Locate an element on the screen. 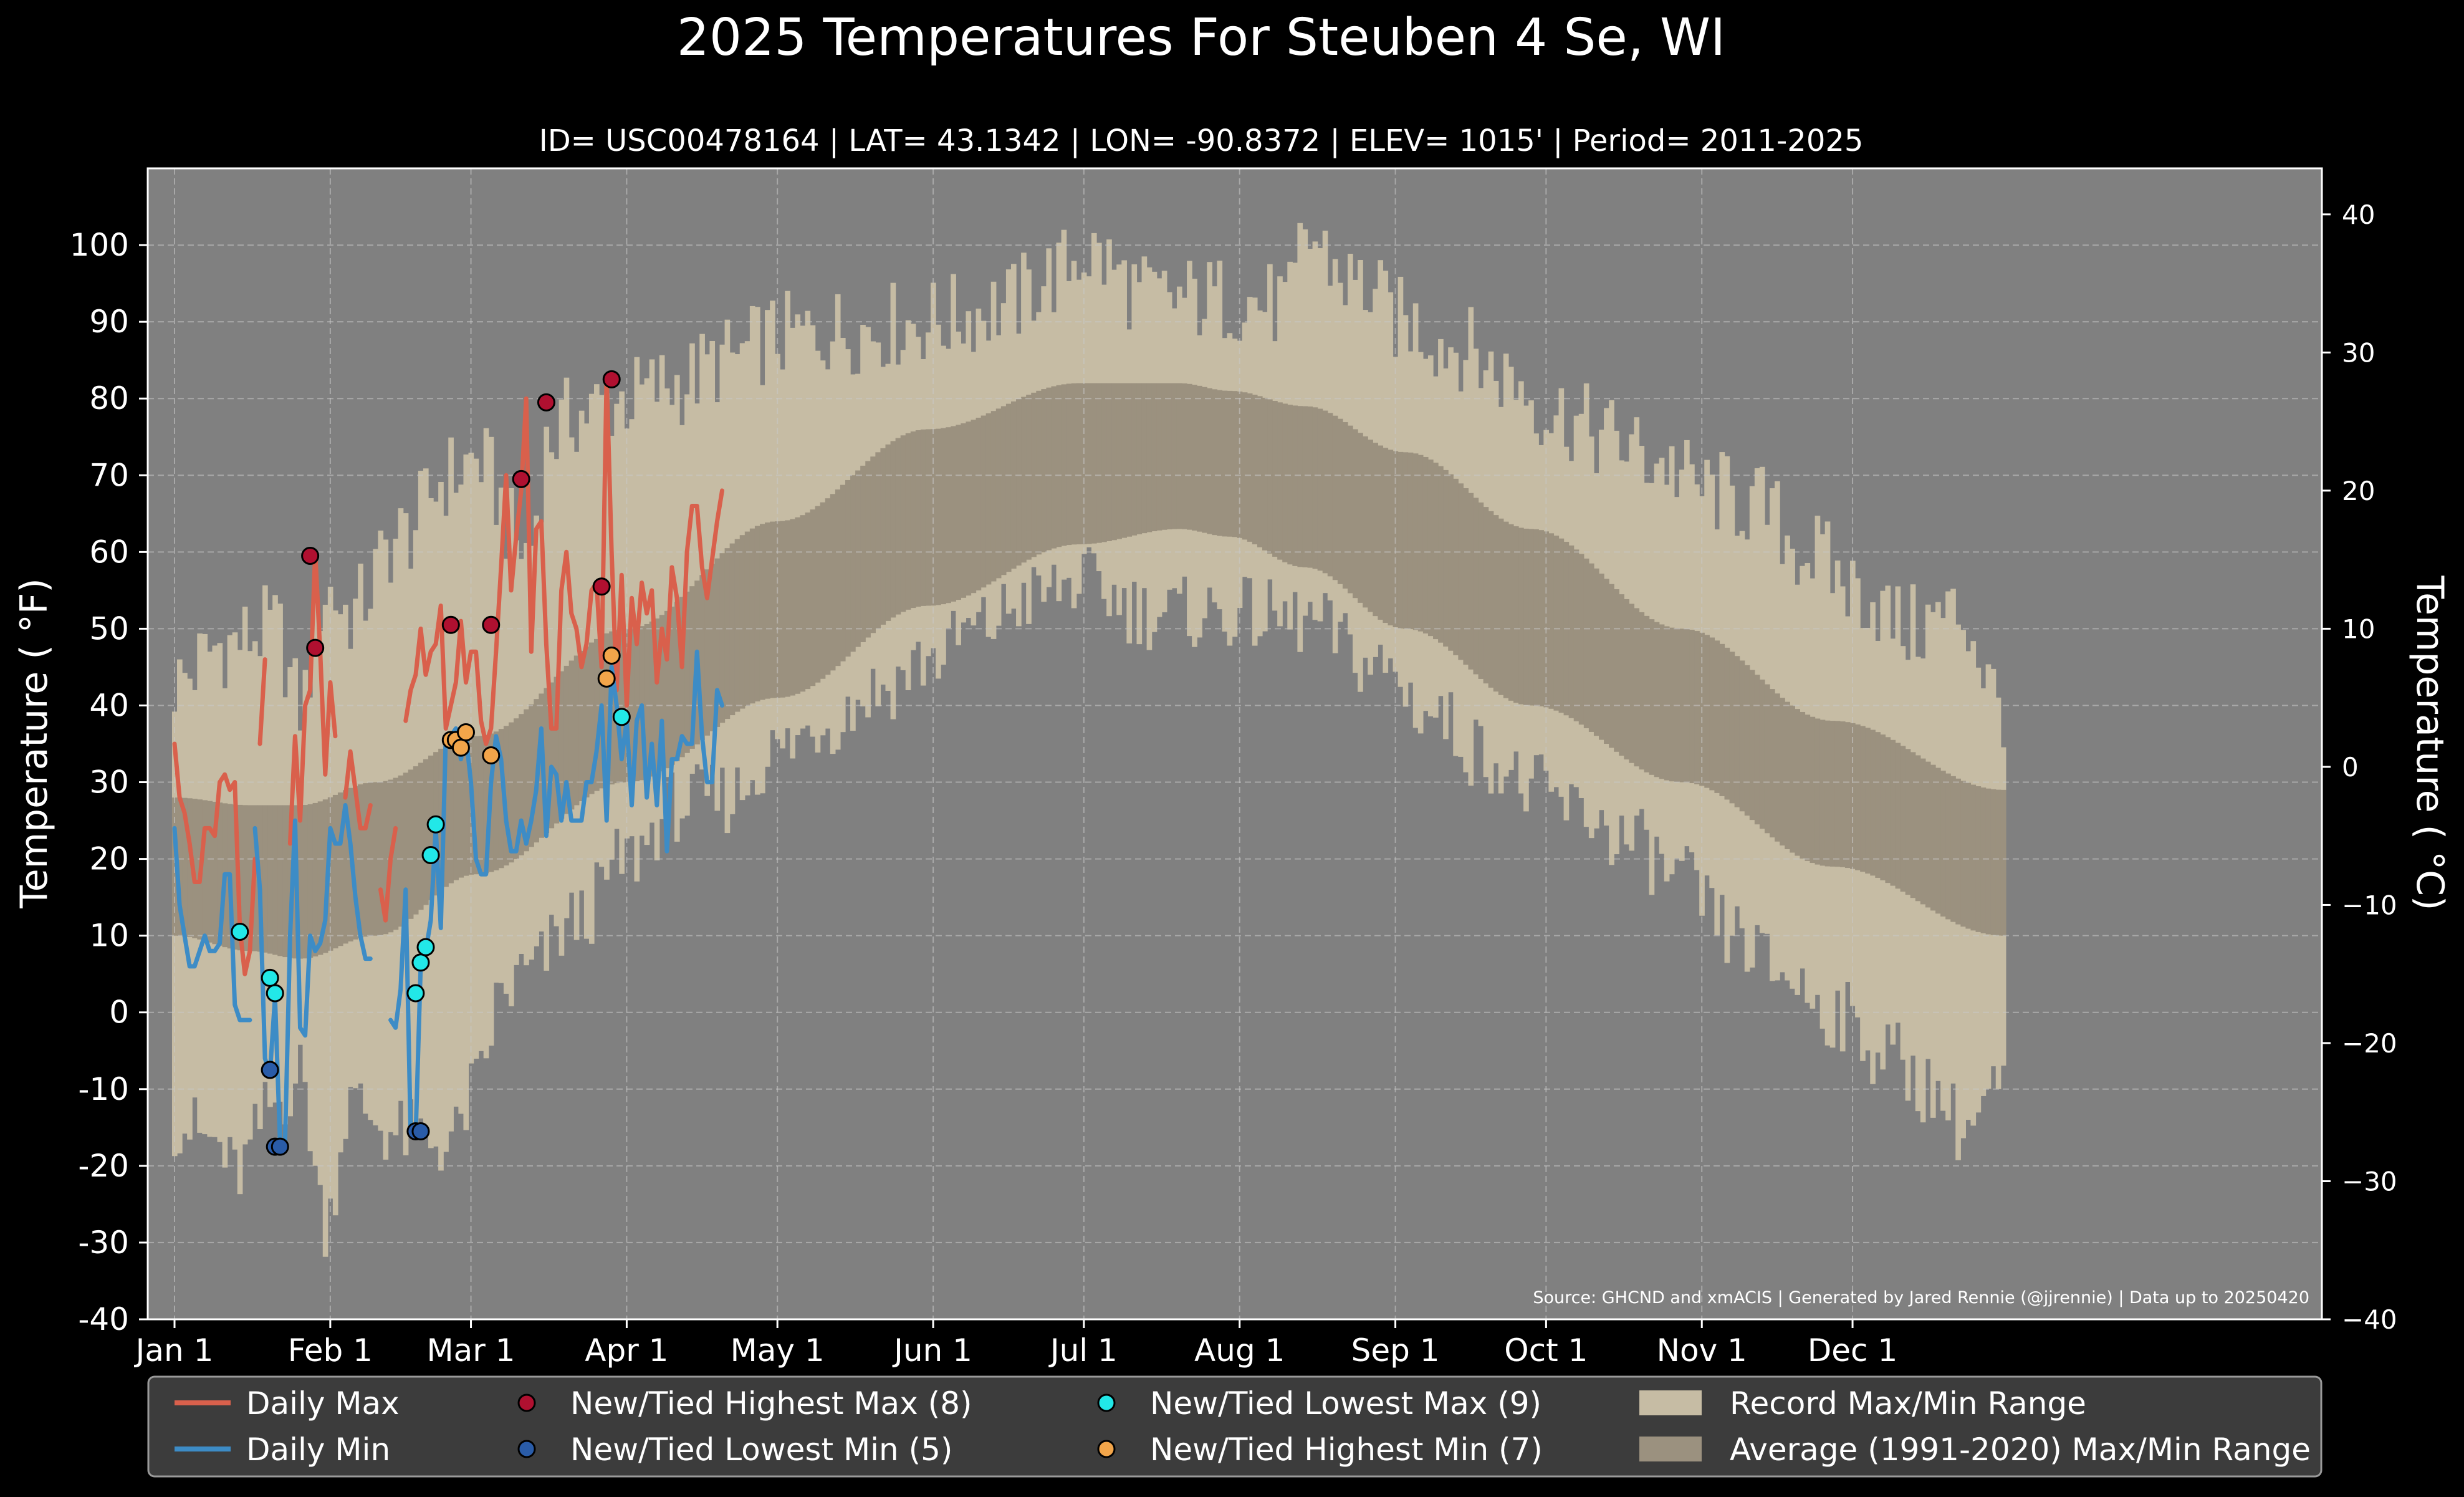 The image size is (2464, 1497). y-tick-label: -20 is located at coordinates (103, 1166).